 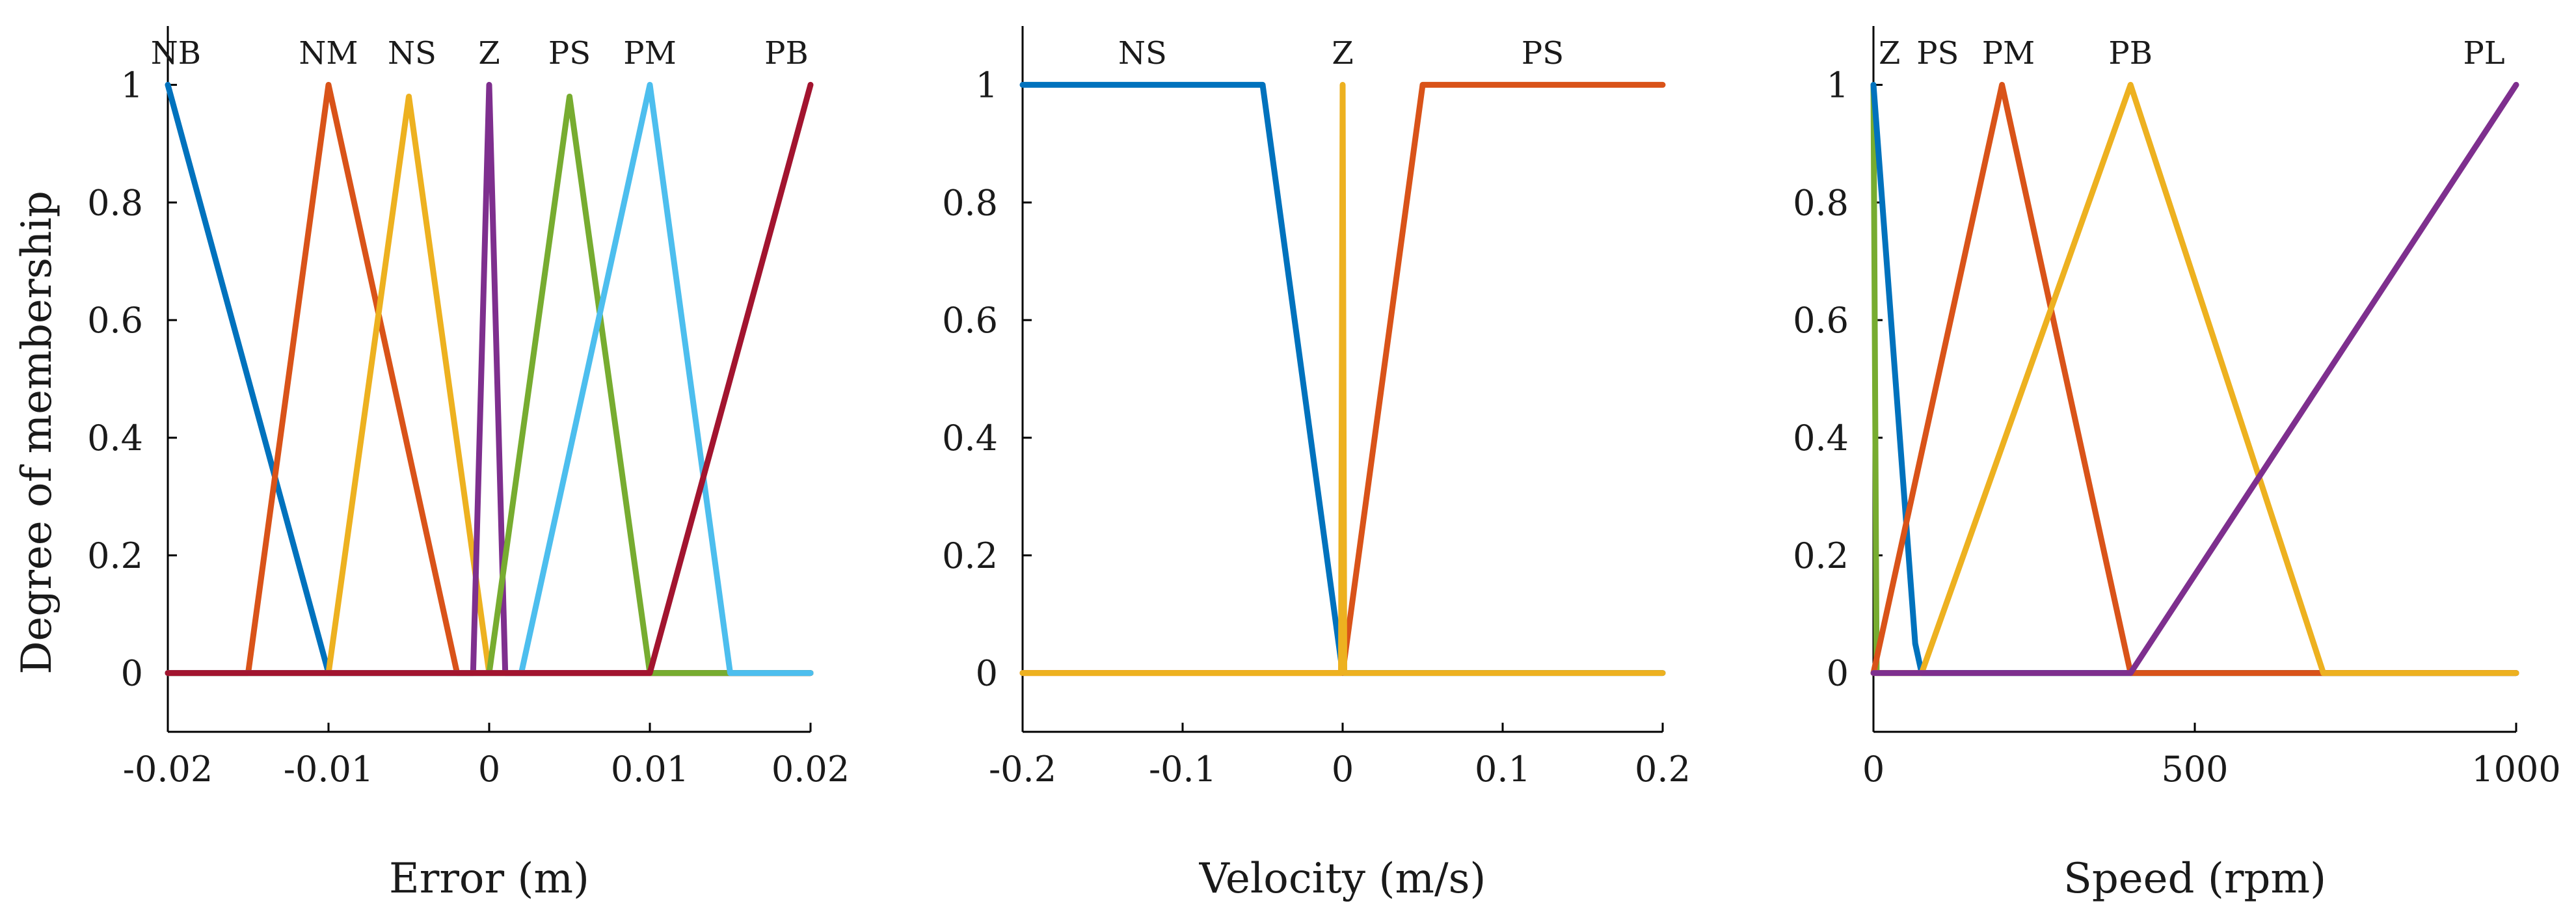 What do you see at coordinates (786, 53) in the screenshot?
I see `error-mf-label-pb: PB` at bounding box center [786, 53].